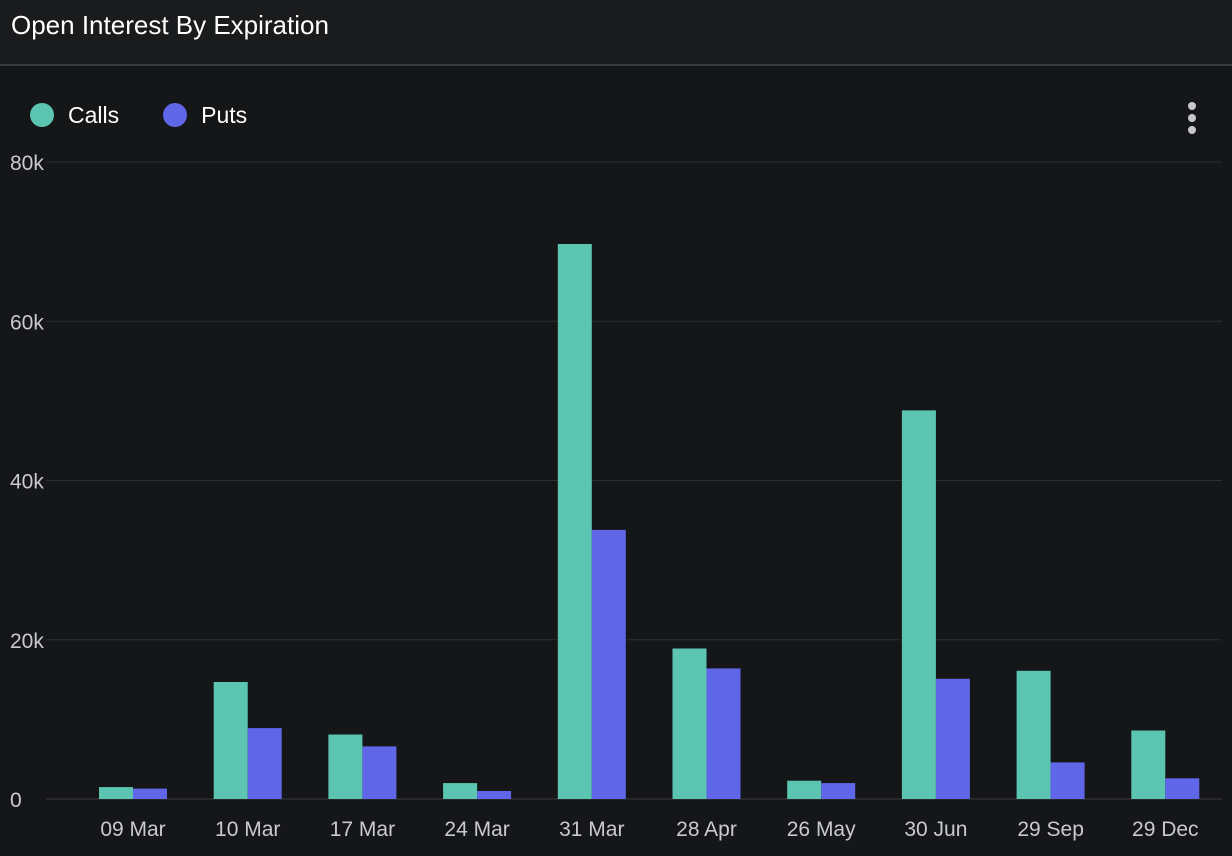 The image size is (1232, 856). Describe the element at coordinates (821, 829) in the screenshot. I see `x-tick-label: 26 May` at that location.